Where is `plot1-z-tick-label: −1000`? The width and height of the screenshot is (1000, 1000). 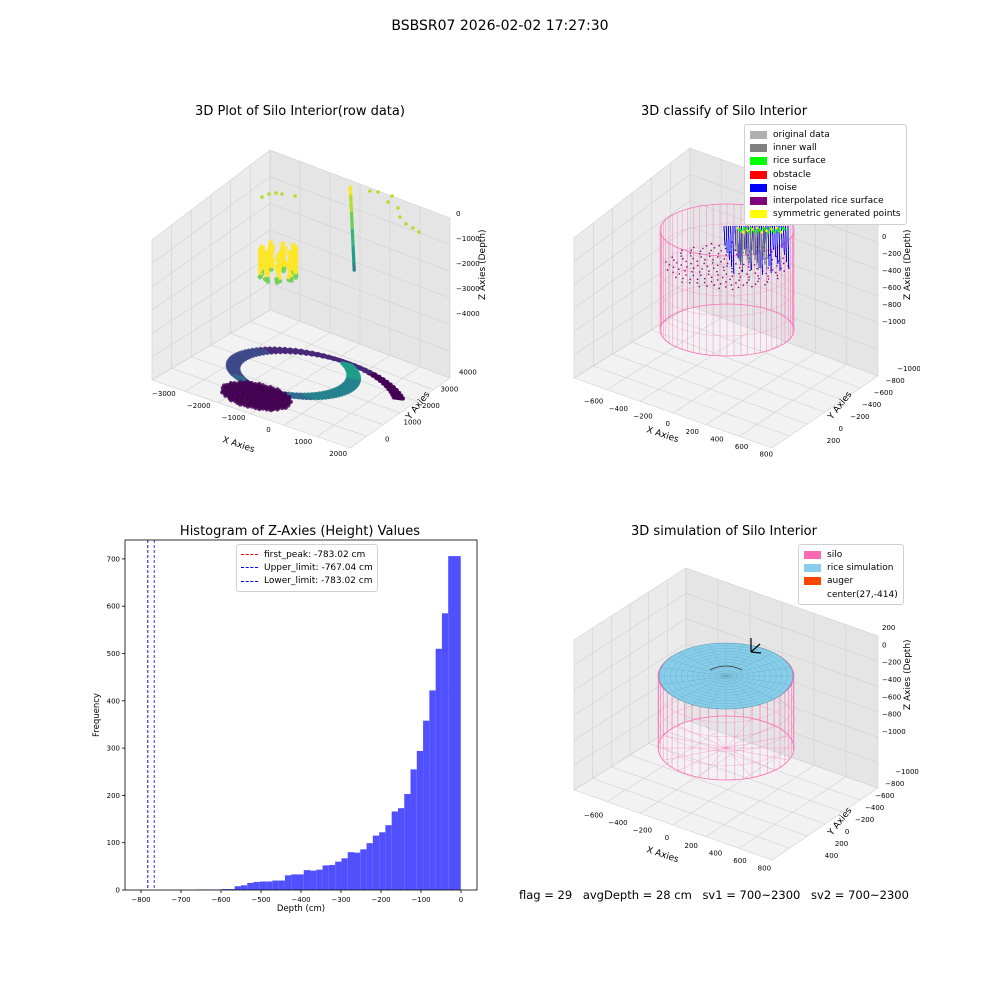
plot1-z-tick-label: −1000 is located at coordinates (468, 239).